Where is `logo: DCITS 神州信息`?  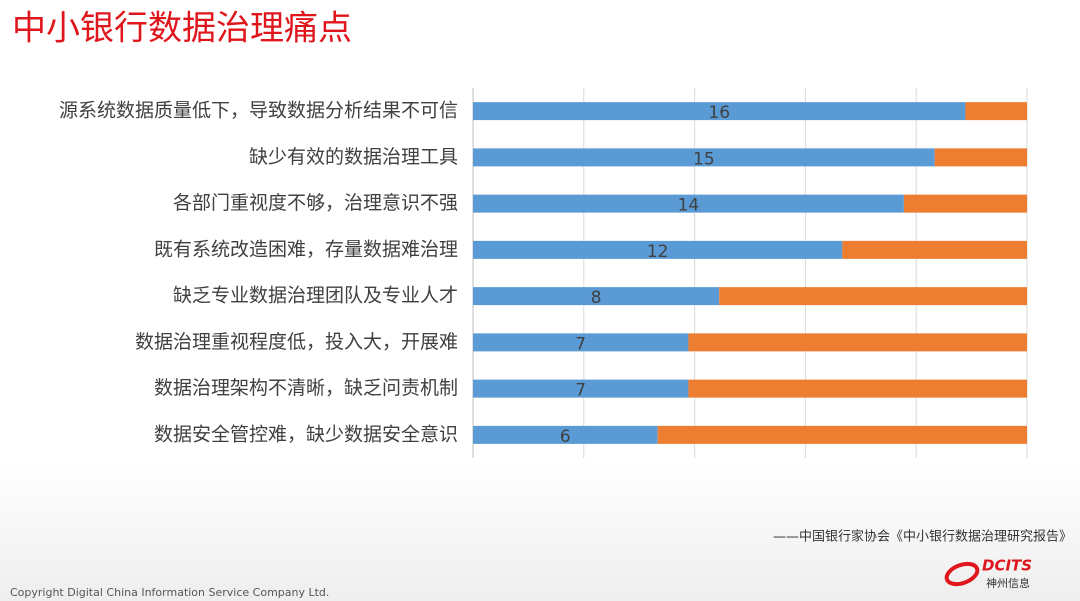 logo: DCITS 神州信息 is located at coordinates (988, 573).